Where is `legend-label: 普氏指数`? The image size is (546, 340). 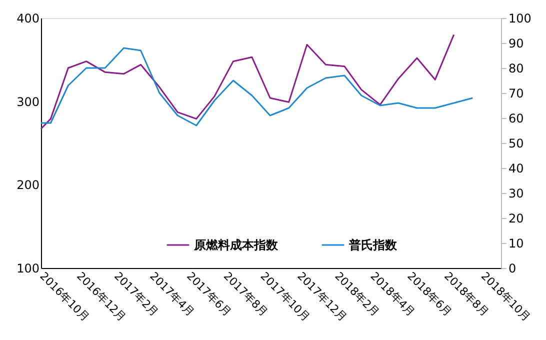
legend-label: 普氏指数 is located at coordinates (373, 245).